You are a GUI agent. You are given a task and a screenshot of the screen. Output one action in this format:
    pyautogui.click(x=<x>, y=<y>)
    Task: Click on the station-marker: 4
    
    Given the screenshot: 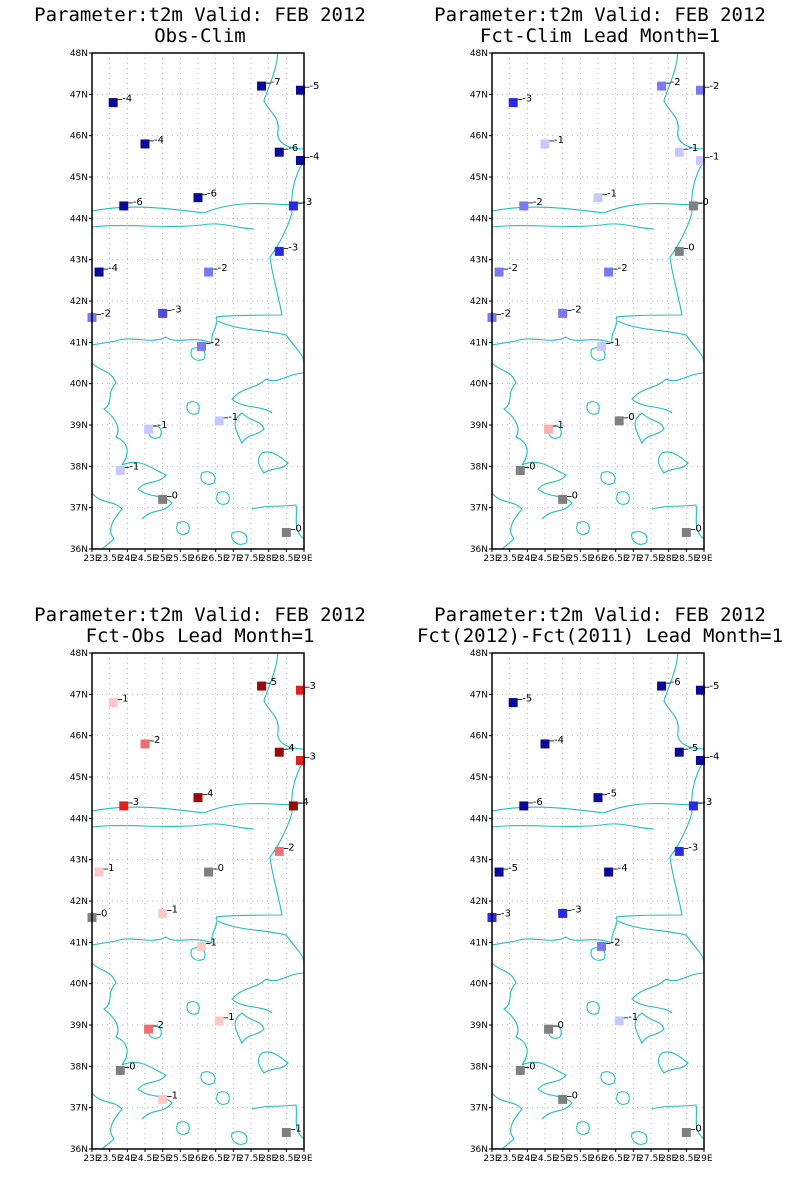 What is the action you would take?
    pyautogui.click(x=203, y=796)
    